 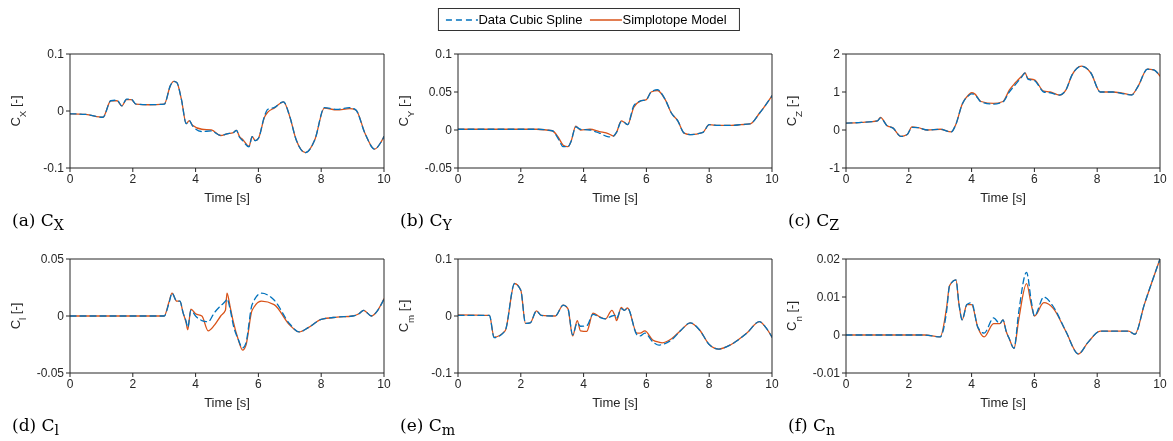 I want to click on y-tick-label: -1, so click(x=835, y=168).